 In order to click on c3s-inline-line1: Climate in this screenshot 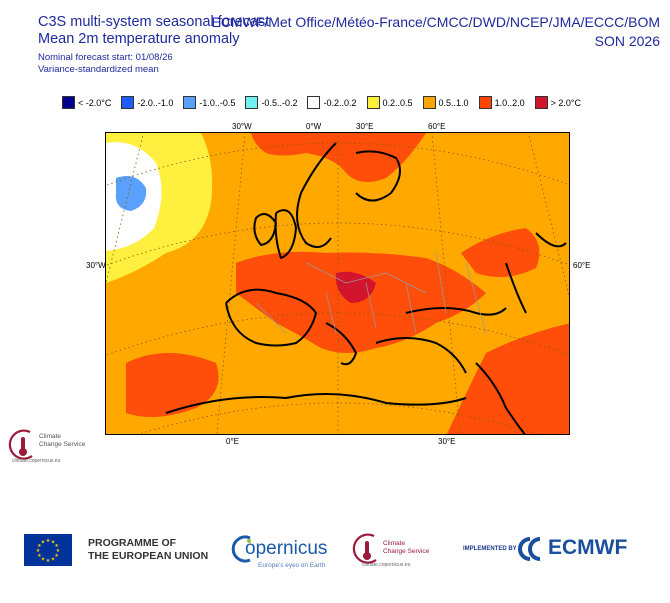, I will do `click(50, 436)`.